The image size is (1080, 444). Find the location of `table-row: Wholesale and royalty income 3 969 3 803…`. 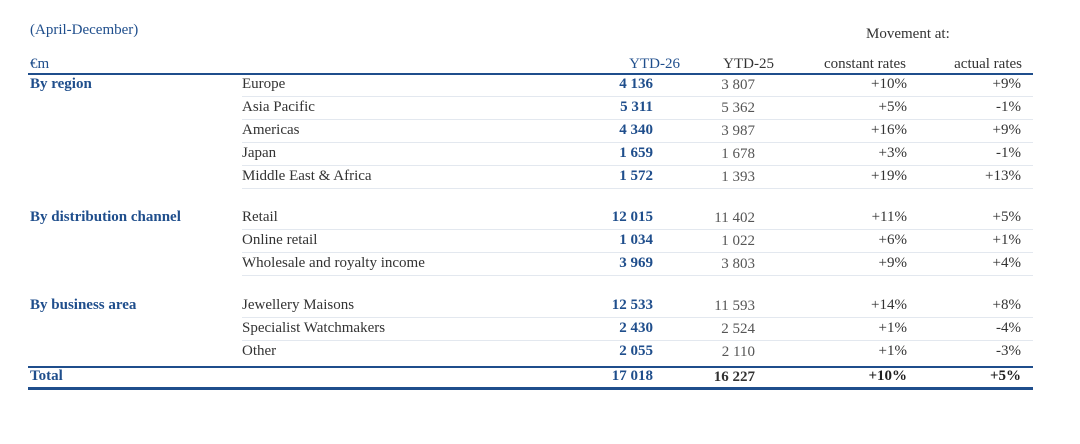

table-row: Wholesale and royalty income 3 969 3 803… is located at coordinates (530, 264).